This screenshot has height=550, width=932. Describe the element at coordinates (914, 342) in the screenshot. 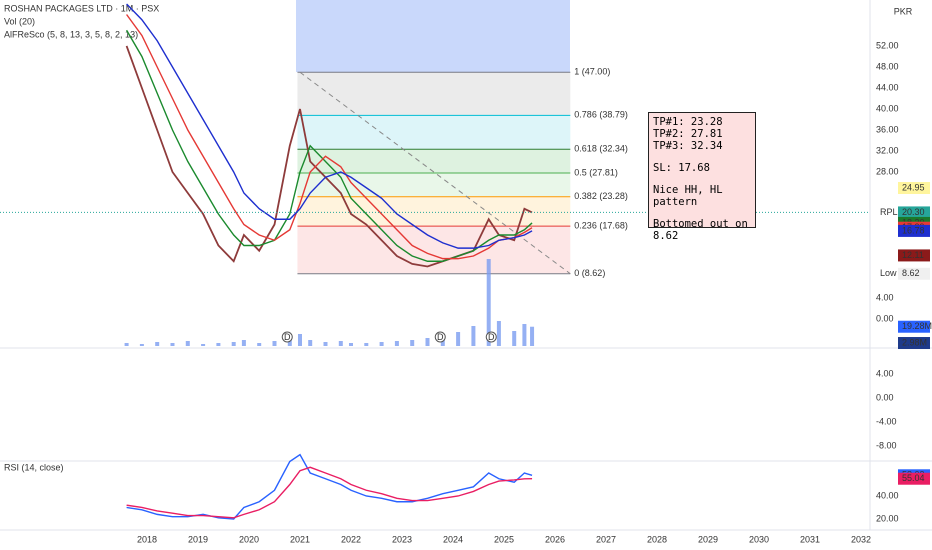

I see `price-tag-label: 2.98M` at that location.